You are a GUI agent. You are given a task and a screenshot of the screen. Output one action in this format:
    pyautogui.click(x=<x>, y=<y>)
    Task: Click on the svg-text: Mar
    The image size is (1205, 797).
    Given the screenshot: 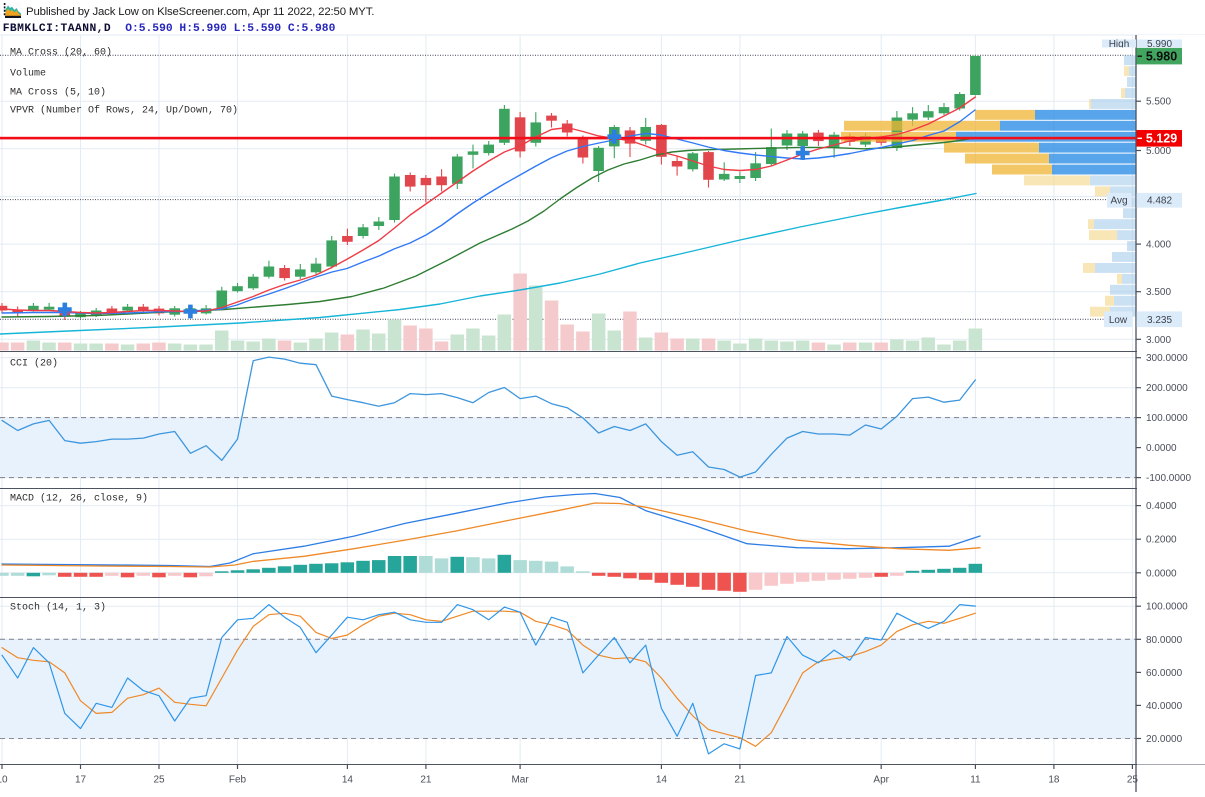 What is the action you would take?
    pyautogui.click(x=520, y=780)
    